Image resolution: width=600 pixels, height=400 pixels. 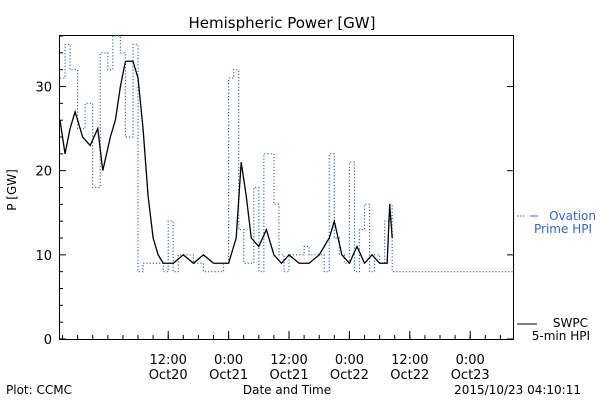 I want to click on y-tick-label: 30, so click(x=43, y=88).